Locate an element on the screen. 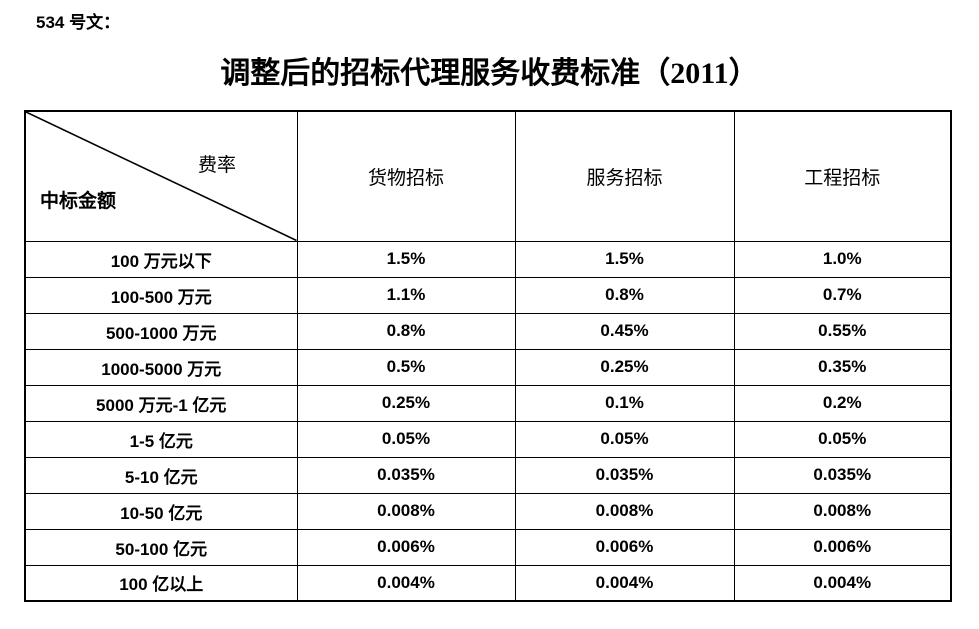 The image size is (979, 629). fee-value-cell: 0.45% is located at coordinates (624, 331).